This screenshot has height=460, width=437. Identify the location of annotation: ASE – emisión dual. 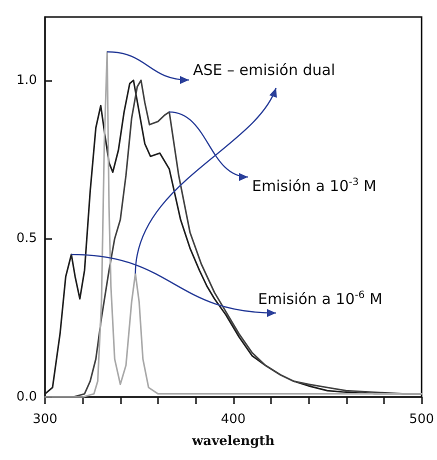
(264, 70).